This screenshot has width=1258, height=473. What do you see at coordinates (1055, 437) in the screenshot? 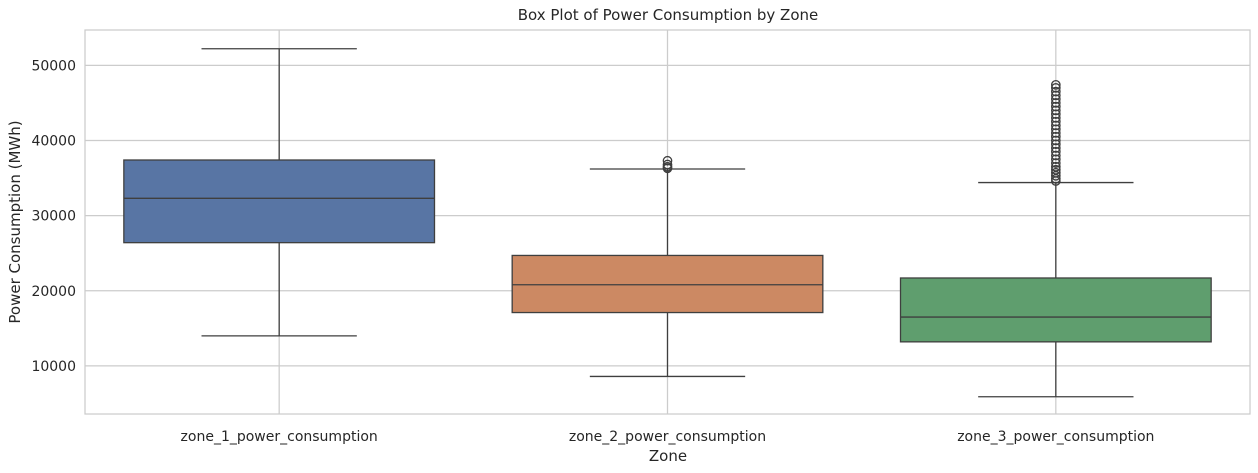
I see `x-tick-label: zone_3_power_consumption` at bounding box center [1055, 437].